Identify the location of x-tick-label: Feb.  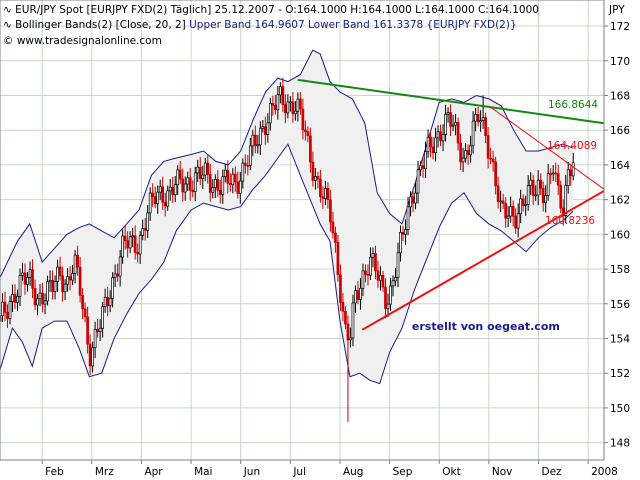
(54, 472).